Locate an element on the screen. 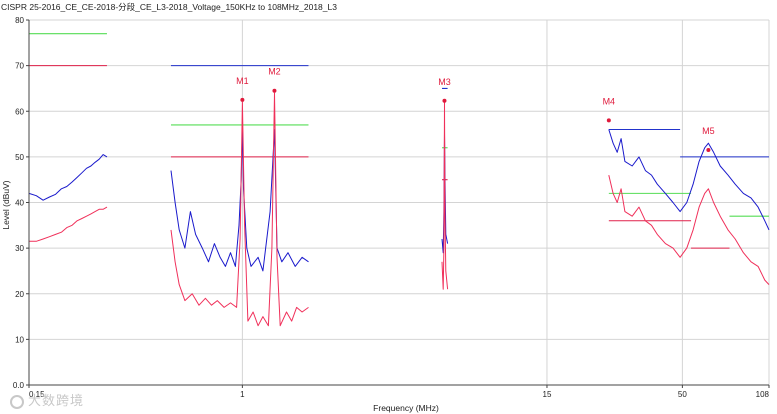 This screenshot has height=414, width=777. marker-label: M1 is located at coordinates (242, 81).